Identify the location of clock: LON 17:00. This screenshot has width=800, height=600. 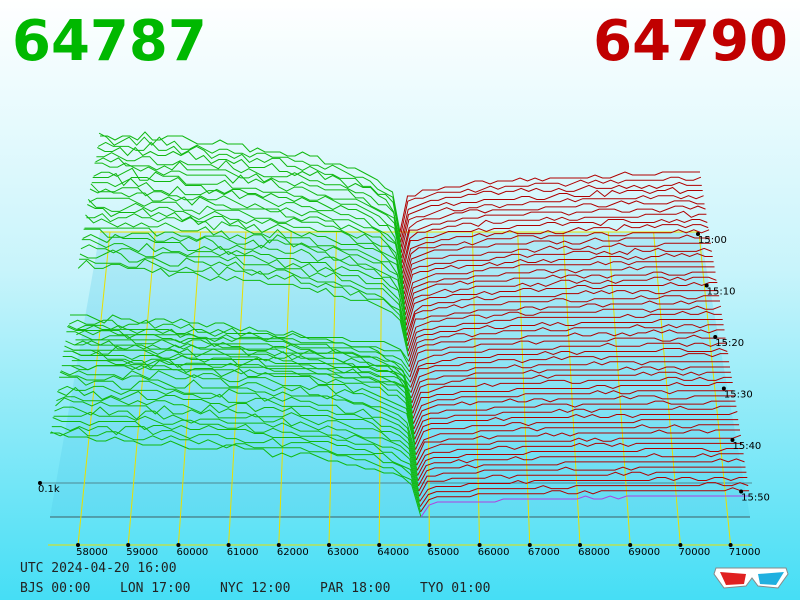
(155, 588).